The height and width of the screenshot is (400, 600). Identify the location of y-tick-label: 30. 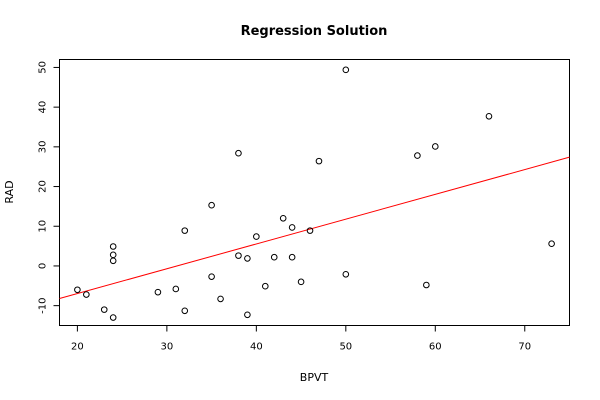
(43, 146).